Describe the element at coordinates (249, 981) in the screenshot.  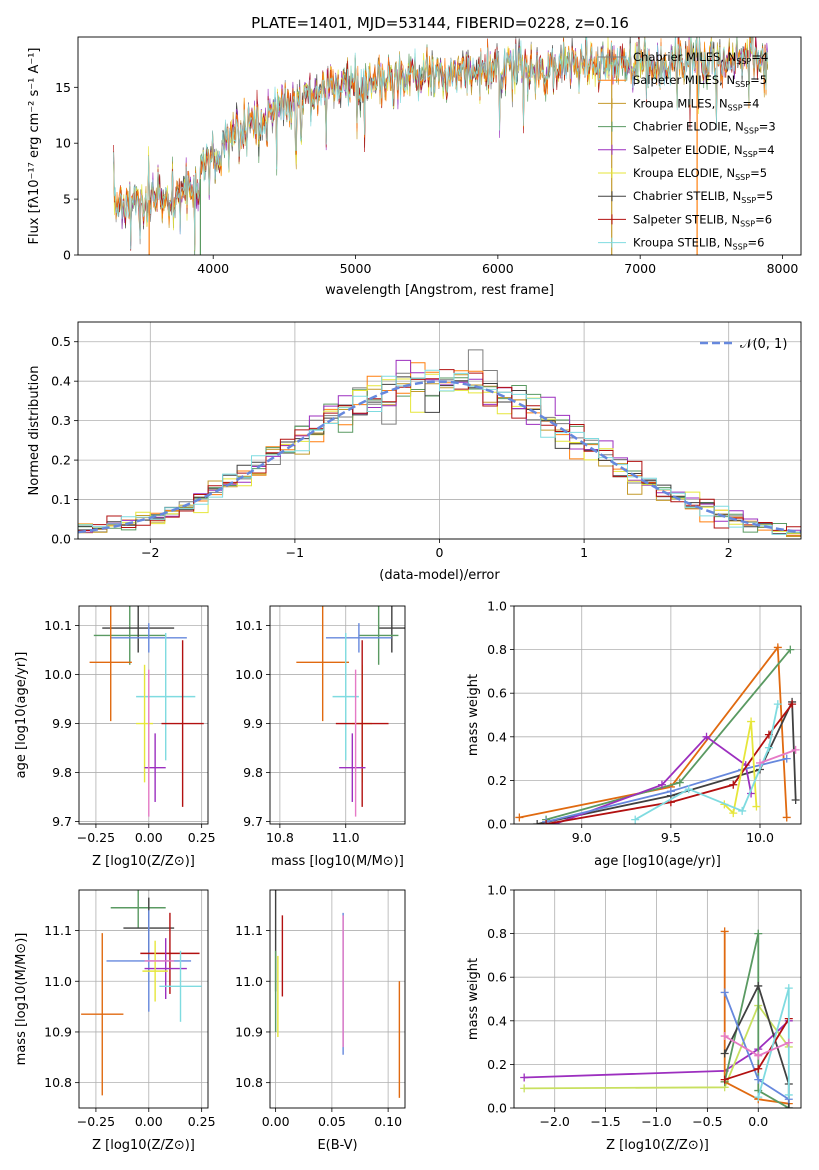
I see `y-tick-label: 11.0` at that location.